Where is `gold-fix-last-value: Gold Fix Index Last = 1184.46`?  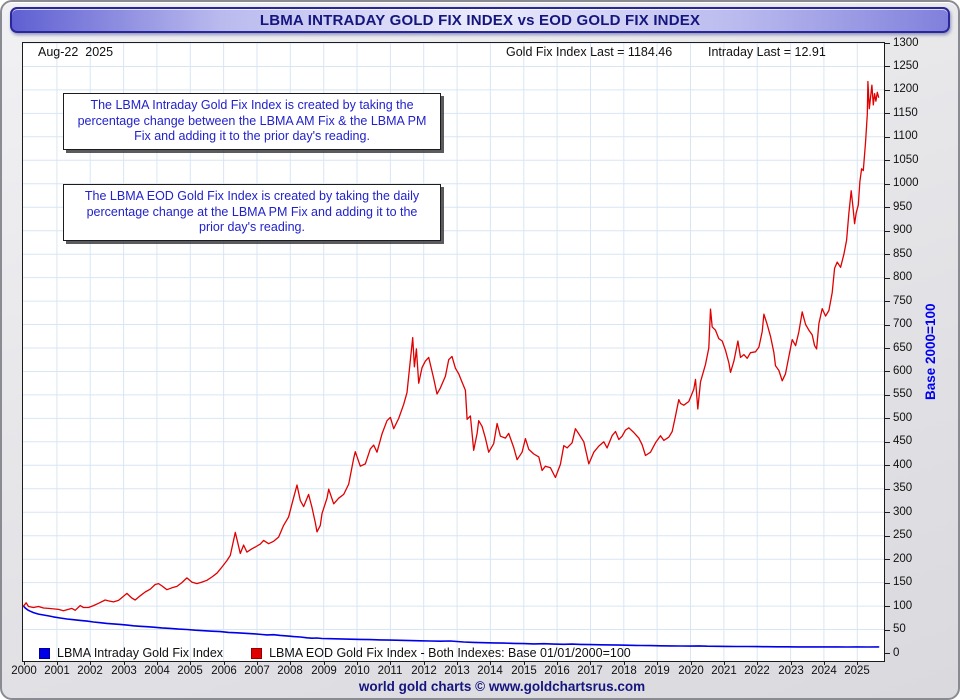 gold-fix-last-value: Gold Fix Index Last = 1184.46 is located at coordinates (589, 52).